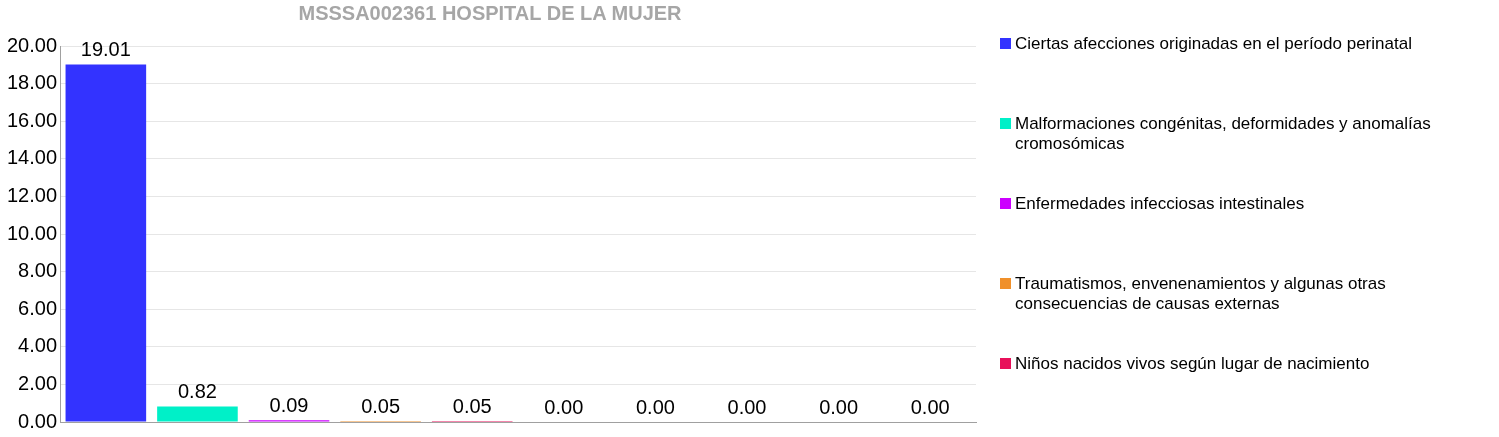 Image resolution: width=1499 pixels, height=437 pixels. What do you see at coordinates (197, 391) in the screenshot?
I see `data-label: 0.82` at bounding box center [197, 391].